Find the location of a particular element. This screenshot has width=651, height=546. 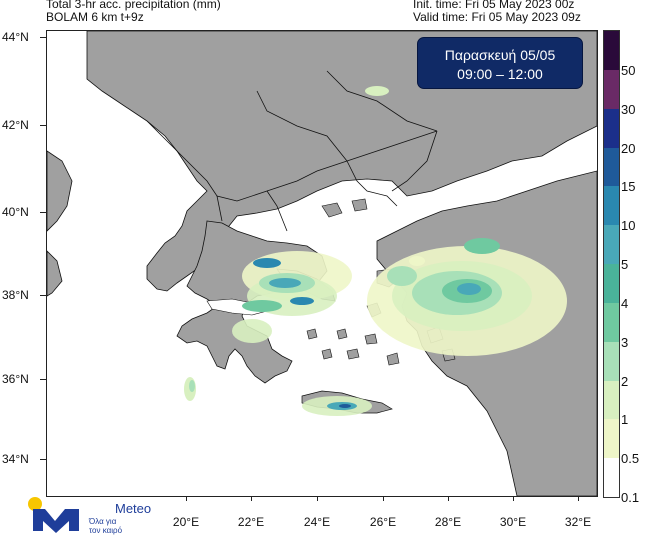

model-subtitle: BOLAM 6 km t+9z is located at coordinates (95, 17).